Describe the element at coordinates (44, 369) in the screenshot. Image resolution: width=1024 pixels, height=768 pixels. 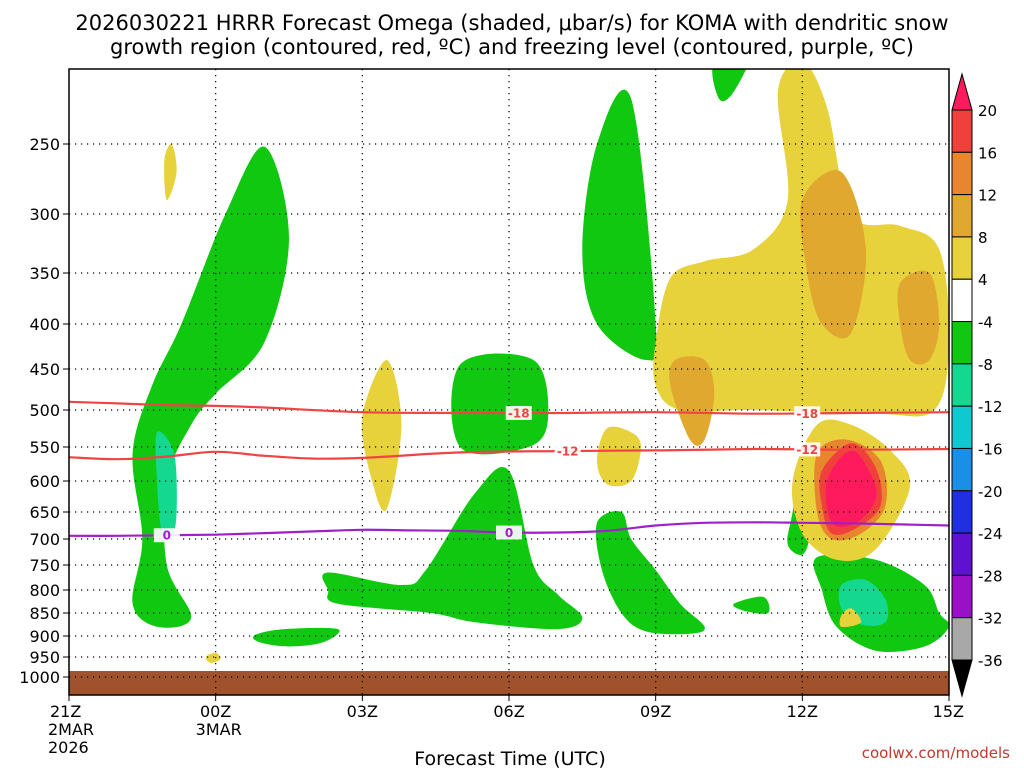
I see `y-tick-label-450: 450` at that location.